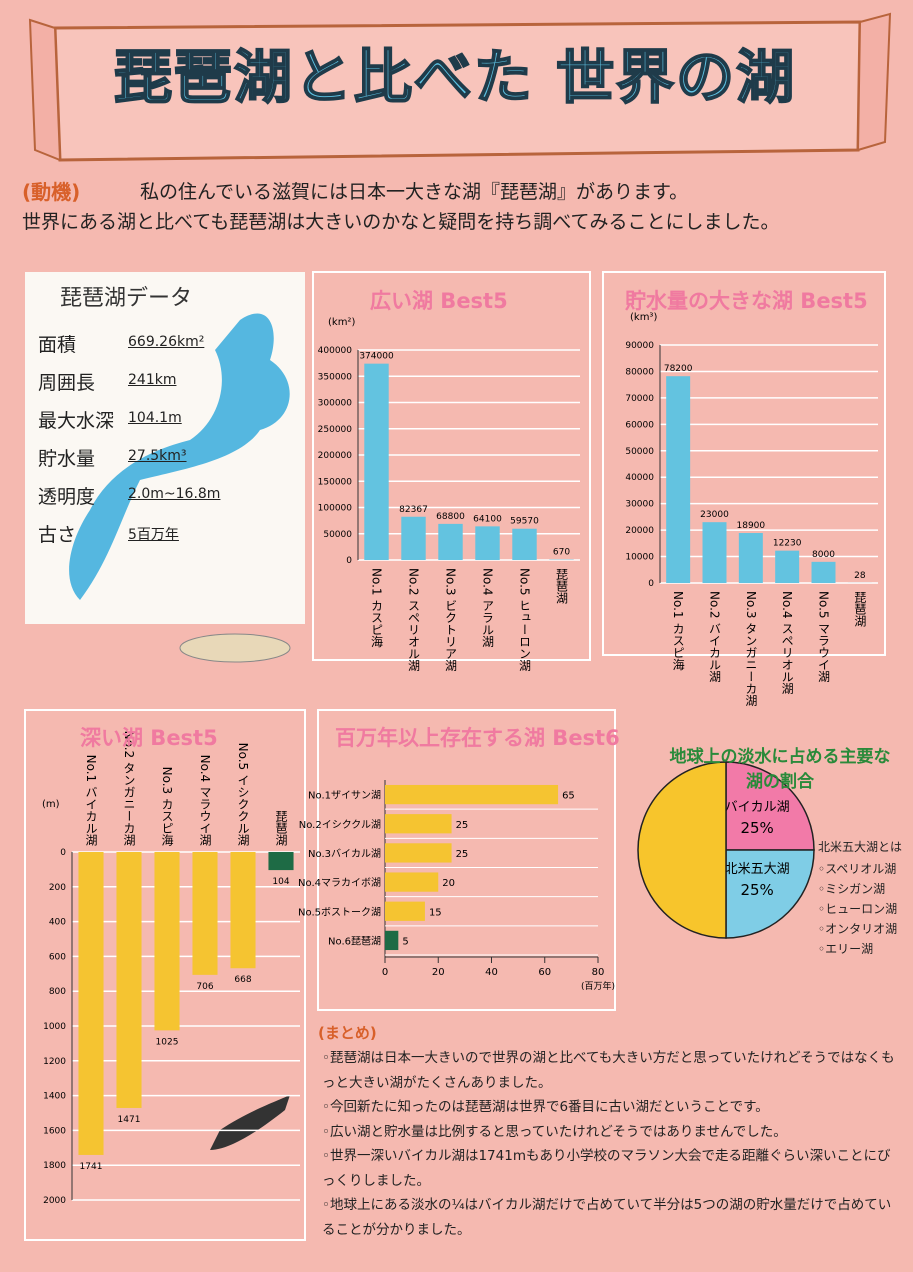 This screenshot has width=913, height=1272. I want to click on lake-shape, so click(179, 456).